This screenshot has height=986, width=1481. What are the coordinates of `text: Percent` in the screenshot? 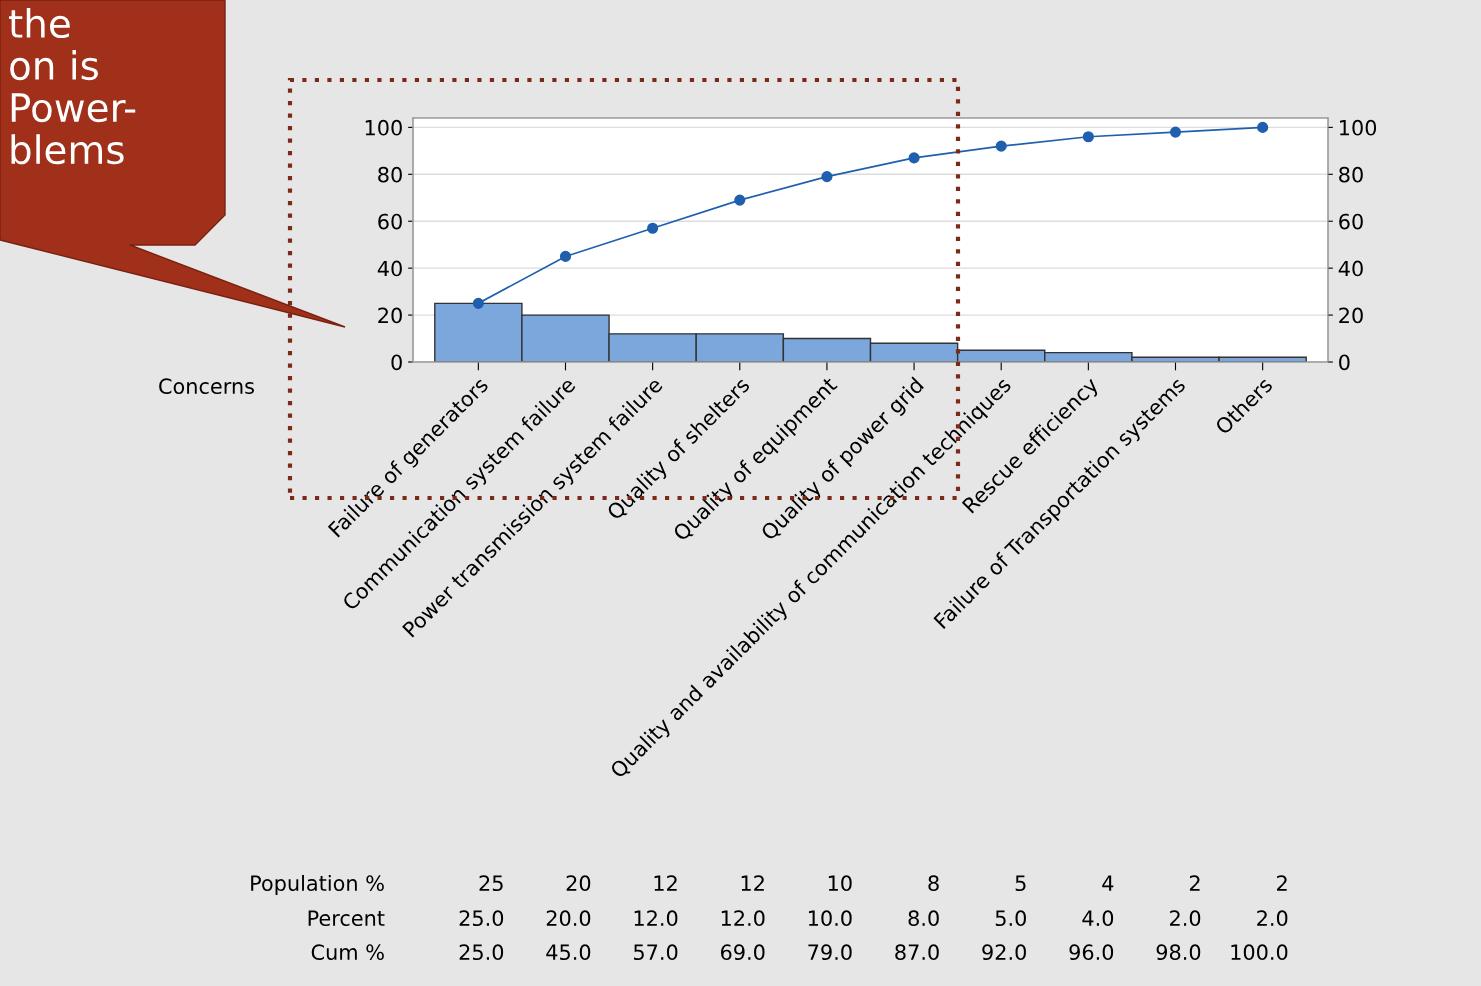 It's located at (346, 918).